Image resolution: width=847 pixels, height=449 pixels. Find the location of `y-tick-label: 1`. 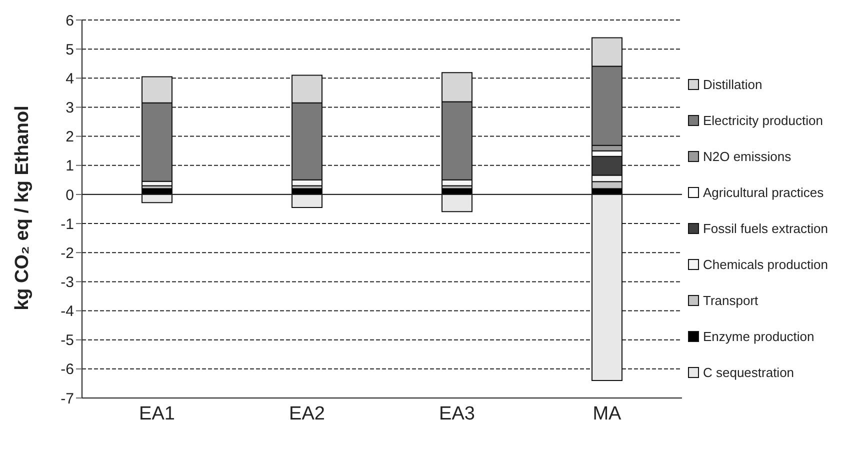

y-tick-label: 1 is located at coordinates (70, 166).